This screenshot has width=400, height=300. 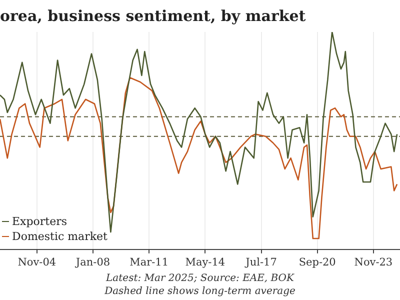 What do you see at coordinates (149, 262) in the screenshot?
I see `x-tick-label: Mar-11` at bounding box center [149, 262].